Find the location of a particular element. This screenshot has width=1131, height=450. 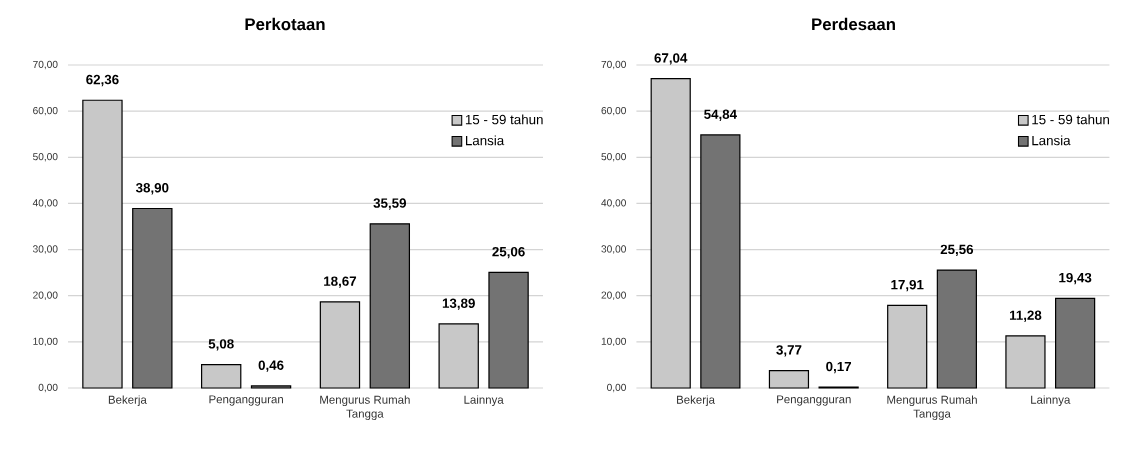

data-label: 35,59 is located at coordinates (389, 204).